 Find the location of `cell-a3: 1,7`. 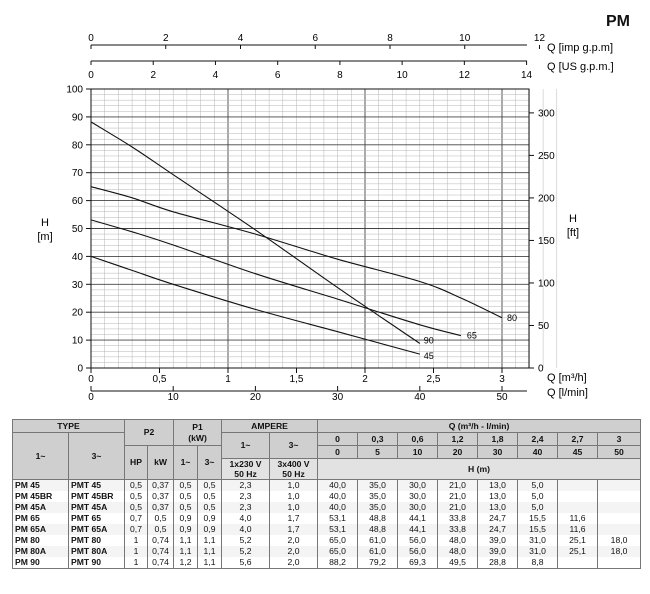

cell-a3: 1,7 is located at coordinates (294, 529).